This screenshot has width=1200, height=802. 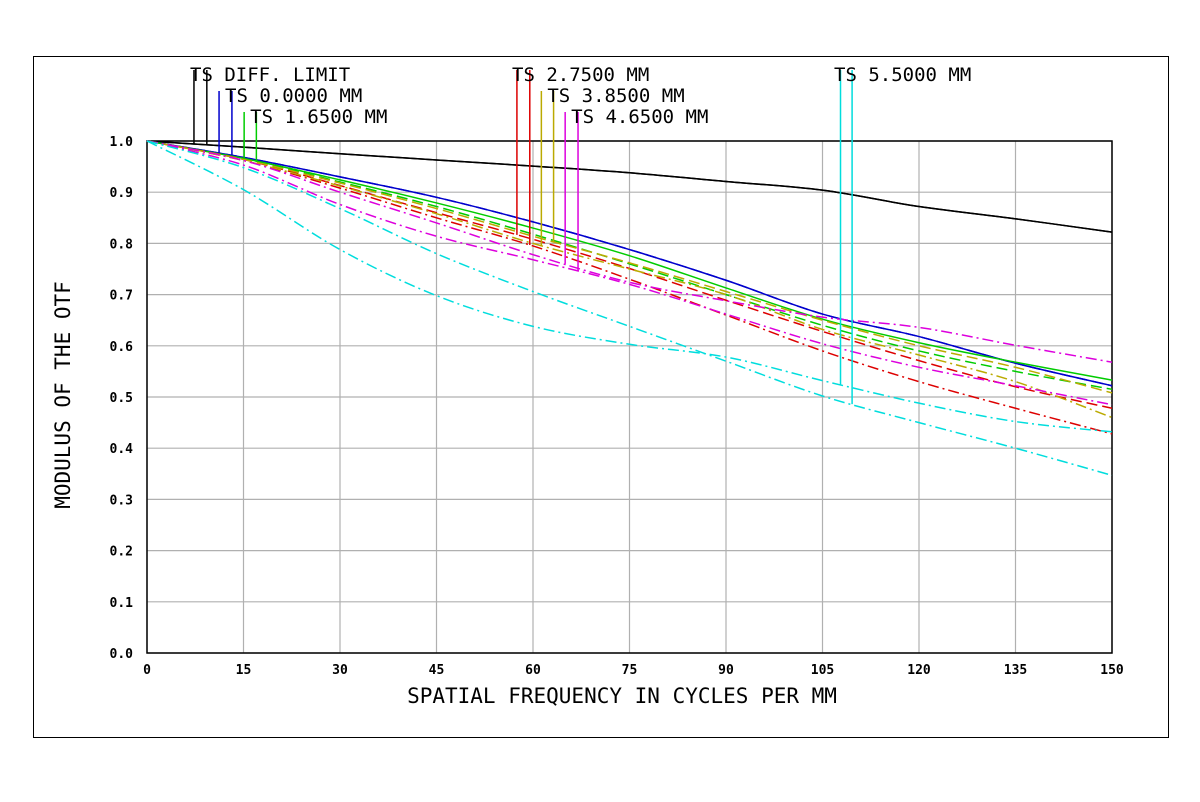 What do you see at coordinates (630, 670) in the screenshot?
I see `x-tick-label: 75` at bounding box center [630, 670].